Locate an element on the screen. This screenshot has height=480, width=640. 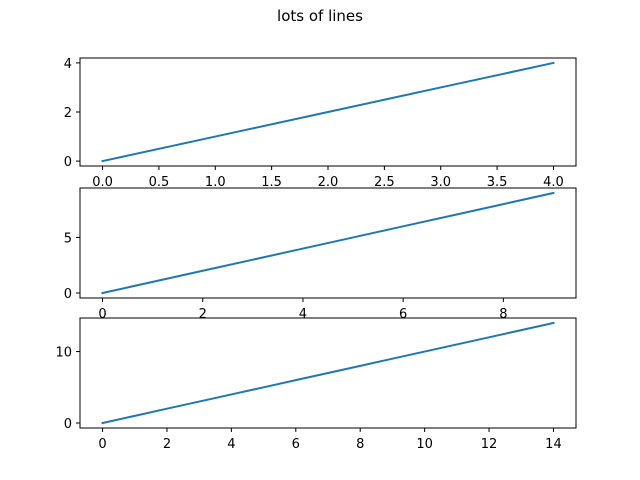
x-tick-label: 1.5 is located at coordinates (271, 182).